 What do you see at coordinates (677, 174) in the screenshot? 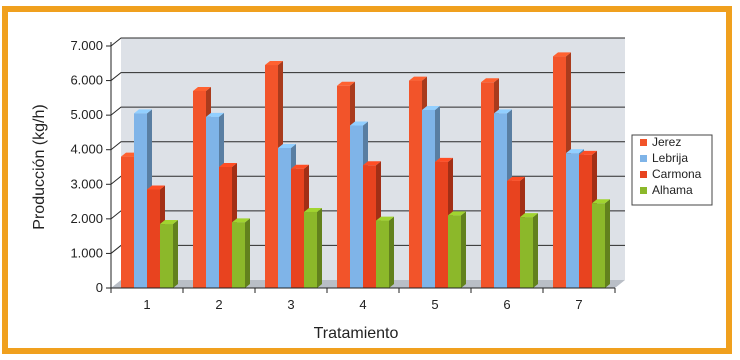
I see `legend-label-carmona: Carmona` at bounding box center [677, 174].